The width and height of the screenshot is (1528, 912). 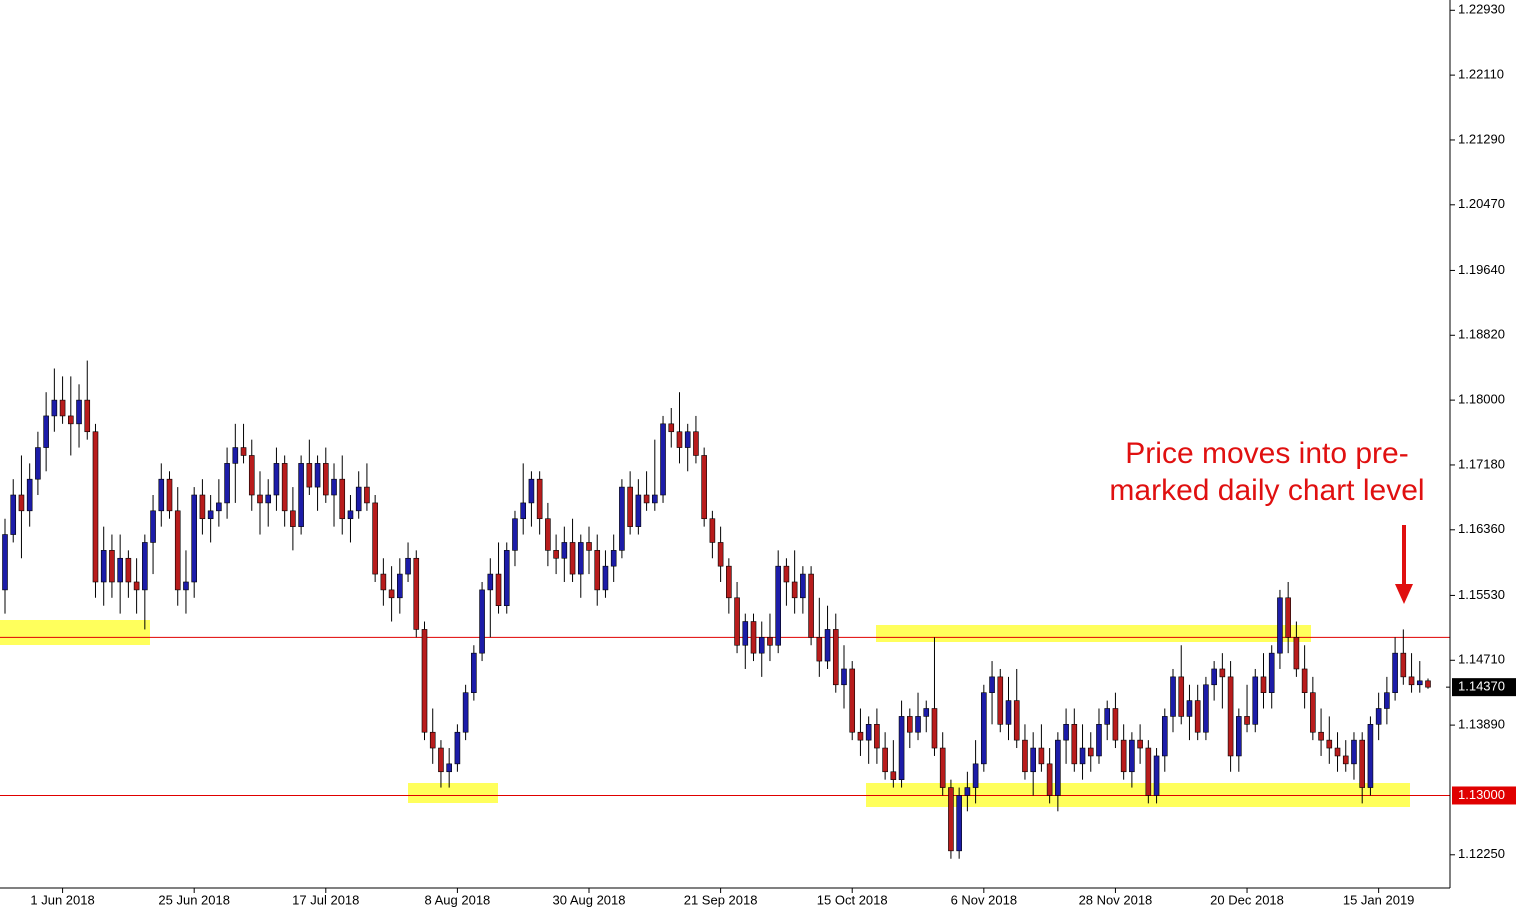 What do you see at coordinates (1481, 594) in the screenshot?
I see `y-tick-label: 1.15530` at bounding box center [1481, 594].